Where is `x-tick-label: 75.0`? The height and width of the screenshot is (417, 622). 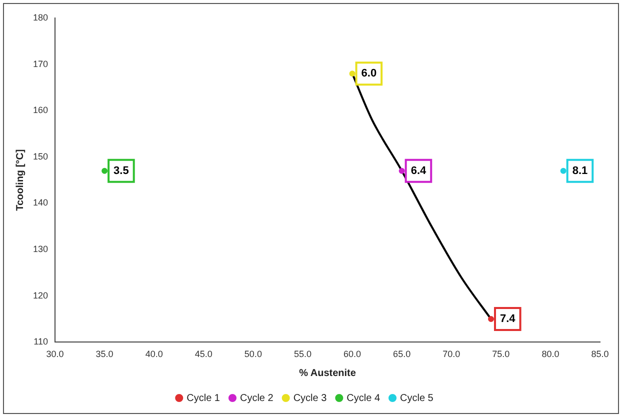 x-tick-label: 75.0 is located at coordinates (501, 354).